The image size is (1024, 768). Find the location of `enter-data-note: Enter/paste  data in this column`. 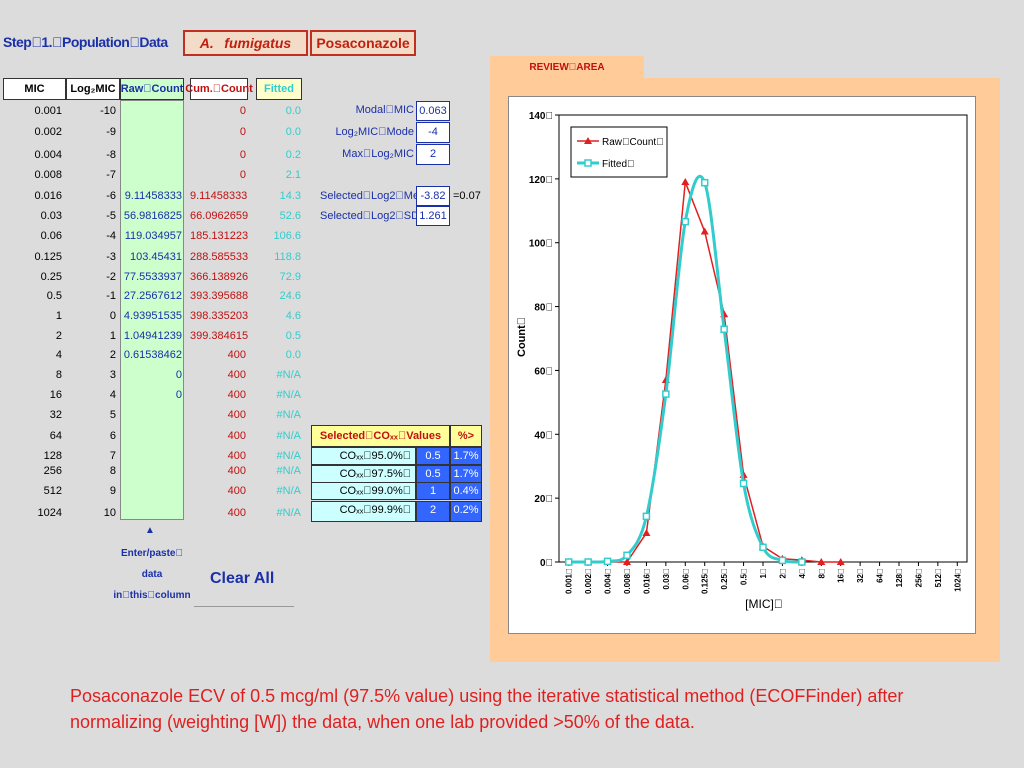

enter-data-note: Enter/paste  data in this column is located at coordinates (152, 574).